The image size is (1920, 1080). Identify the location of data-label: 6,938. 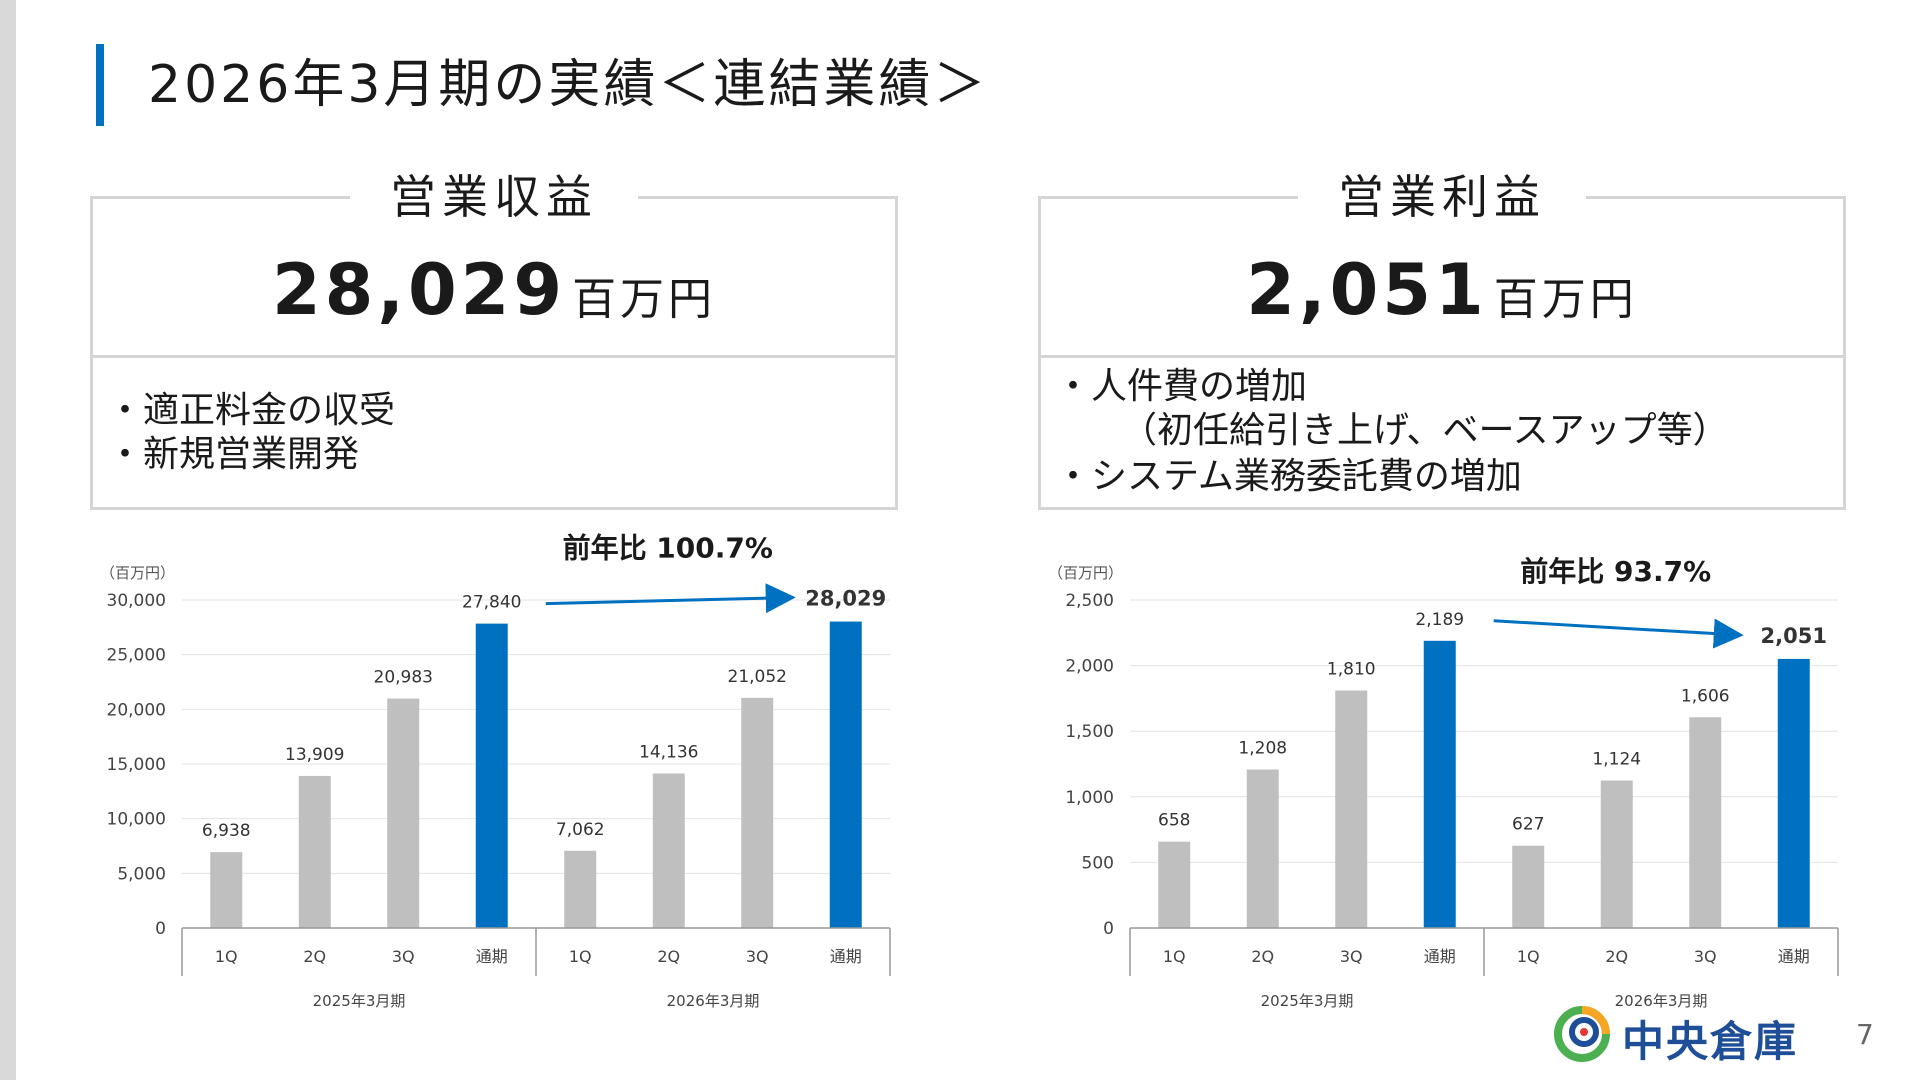
(226, 831).